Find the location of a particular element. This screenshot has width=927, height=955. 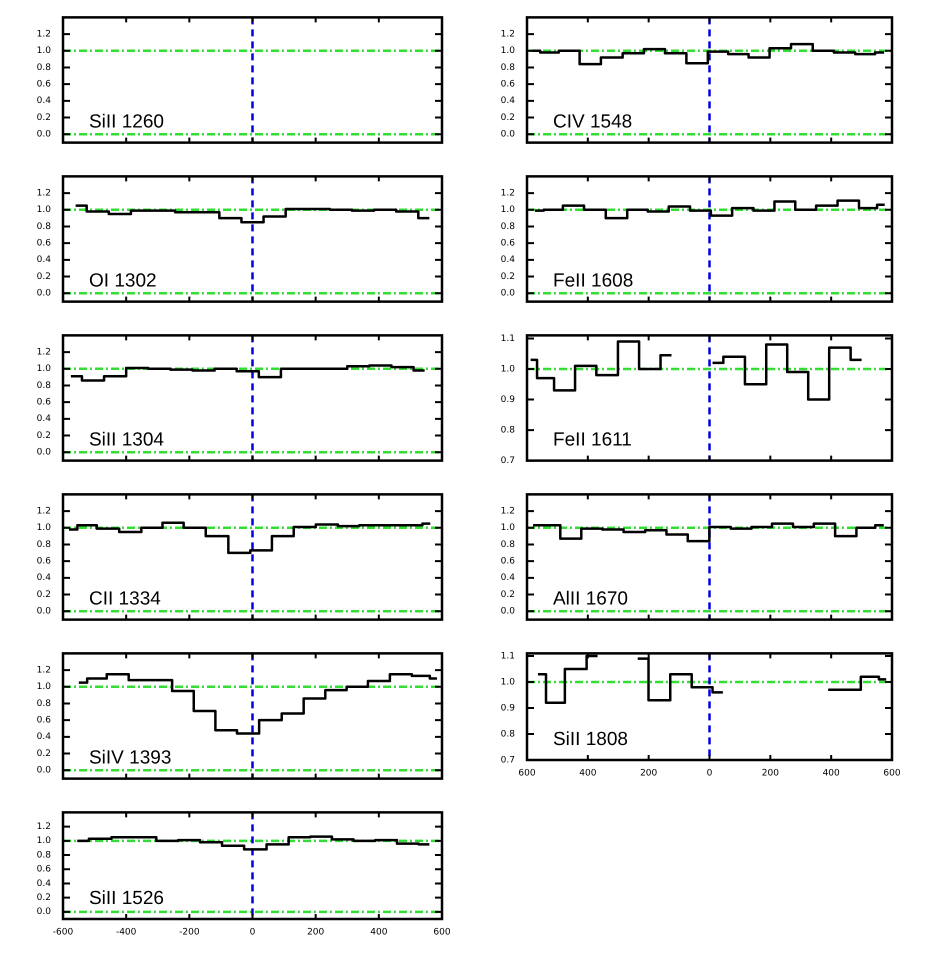

annotation: SiIV 1393 is located at coordinates (130, 758).